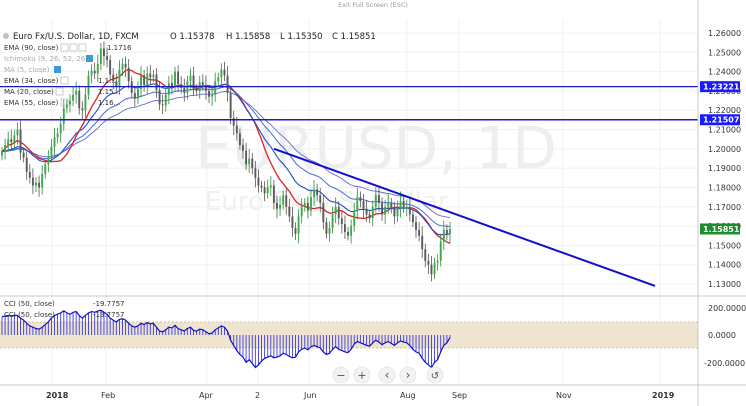  What do you see at coordinates (408, 375) in the screenshot?
I see `scroll-right-button: ›` at bounding box center [408, 375].